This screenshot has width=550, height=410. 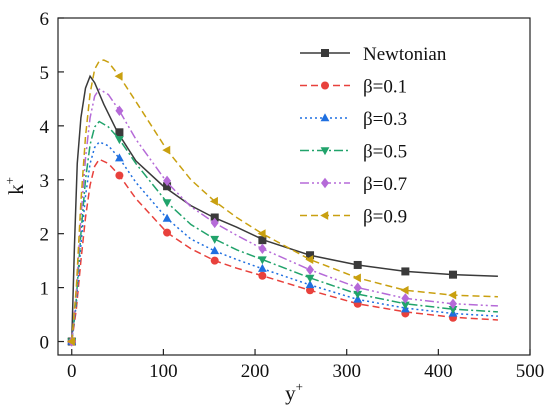 I want to click on x-tick-label: 200, so click(x=255, y=371).